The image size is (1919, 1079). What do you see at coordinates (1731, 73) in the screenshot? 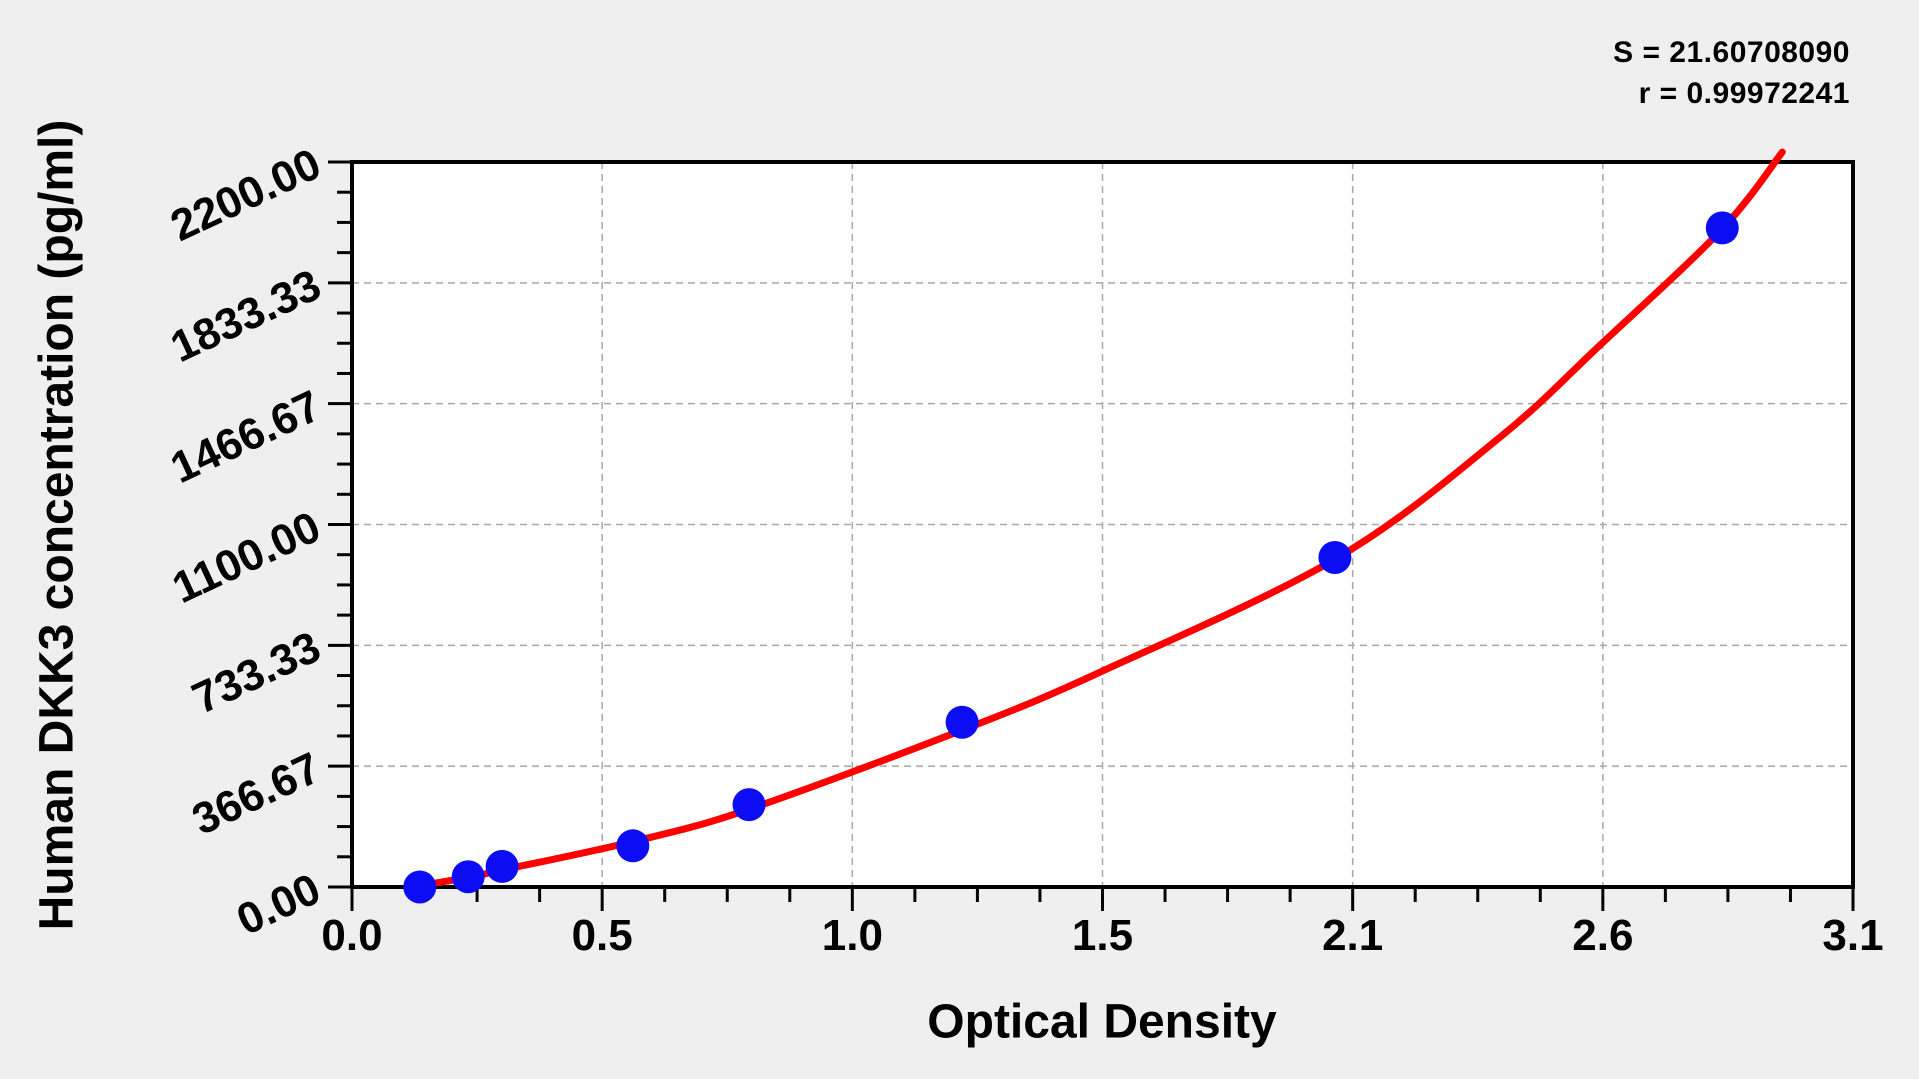
I see `fit-statistics: S = 21.60708090 r = 0.99972241` at bounding box center [1731, 73].